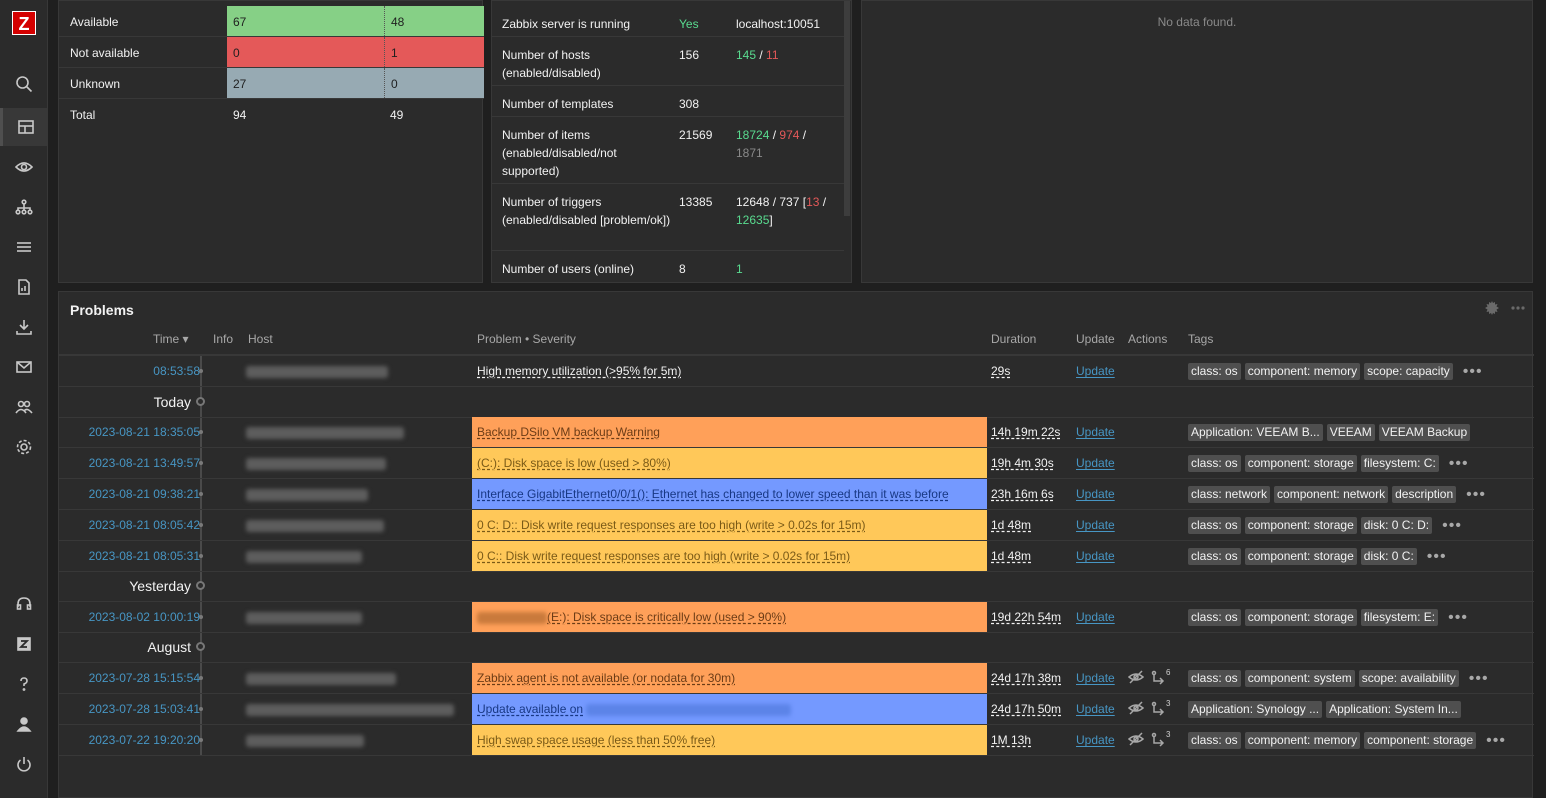 This screenshot has height=798, width=1546. I want to click on support-icon, so click(24, 604).